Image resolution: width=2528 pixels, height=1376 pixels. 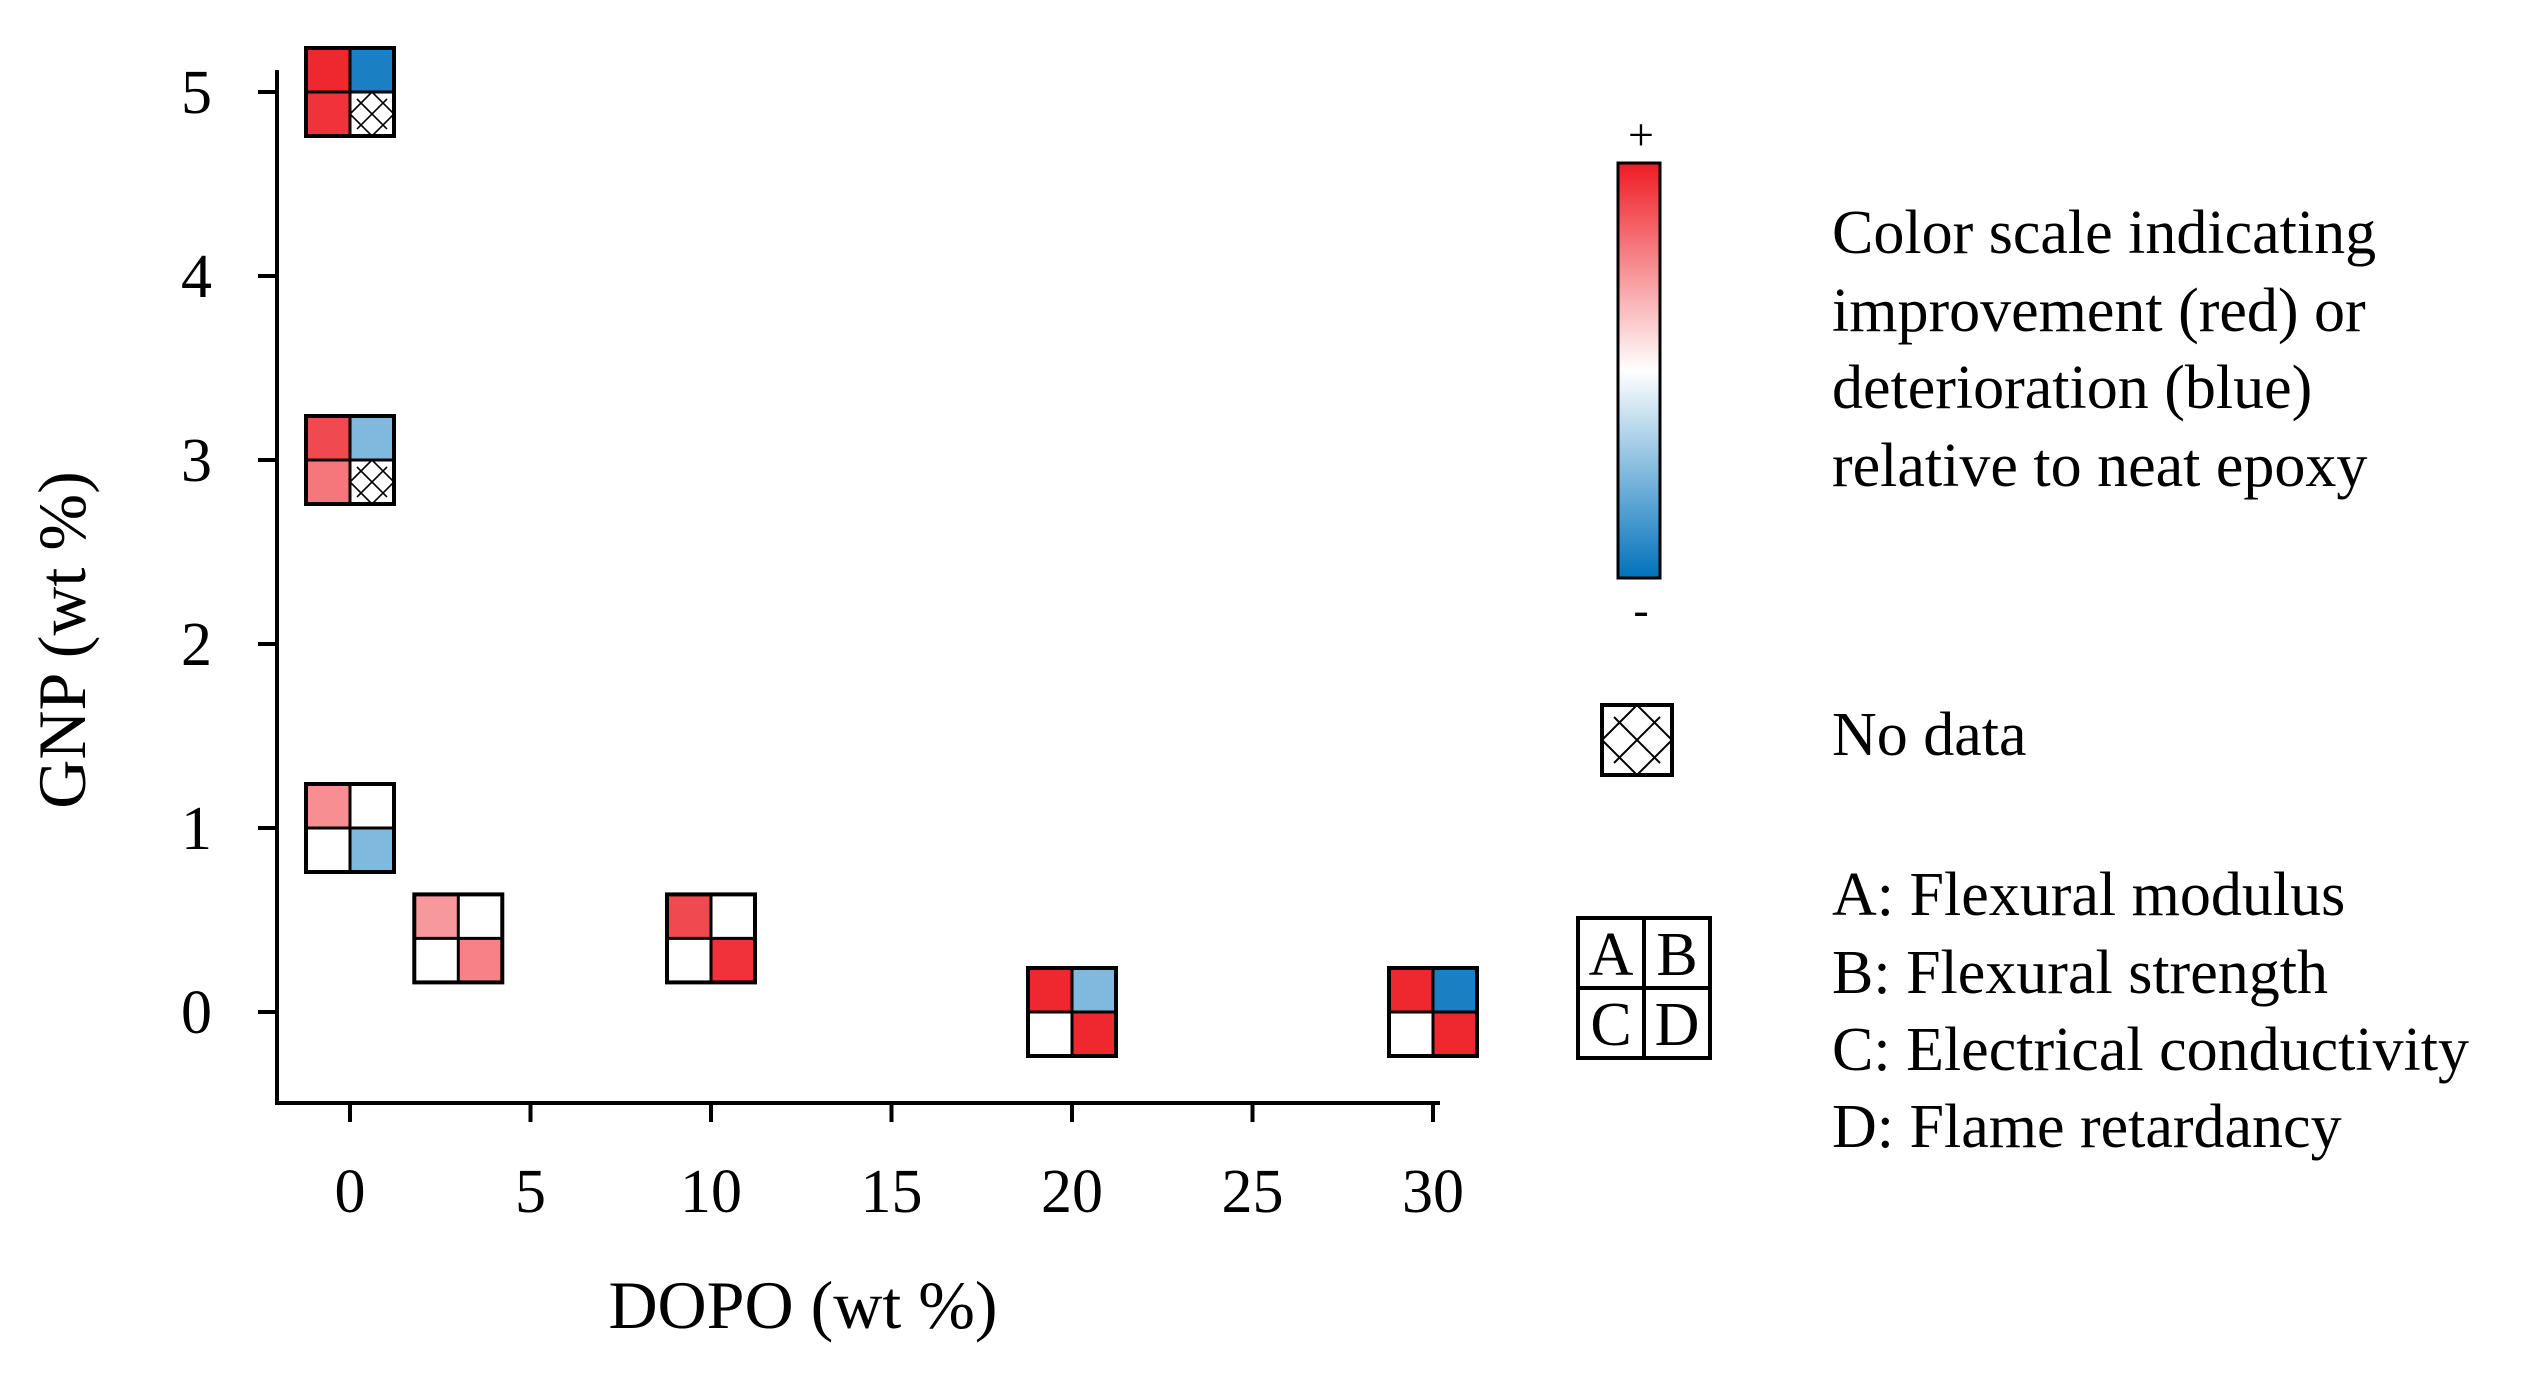 I want to click on x-tick-label: 0, so click(x=350, y=1192).